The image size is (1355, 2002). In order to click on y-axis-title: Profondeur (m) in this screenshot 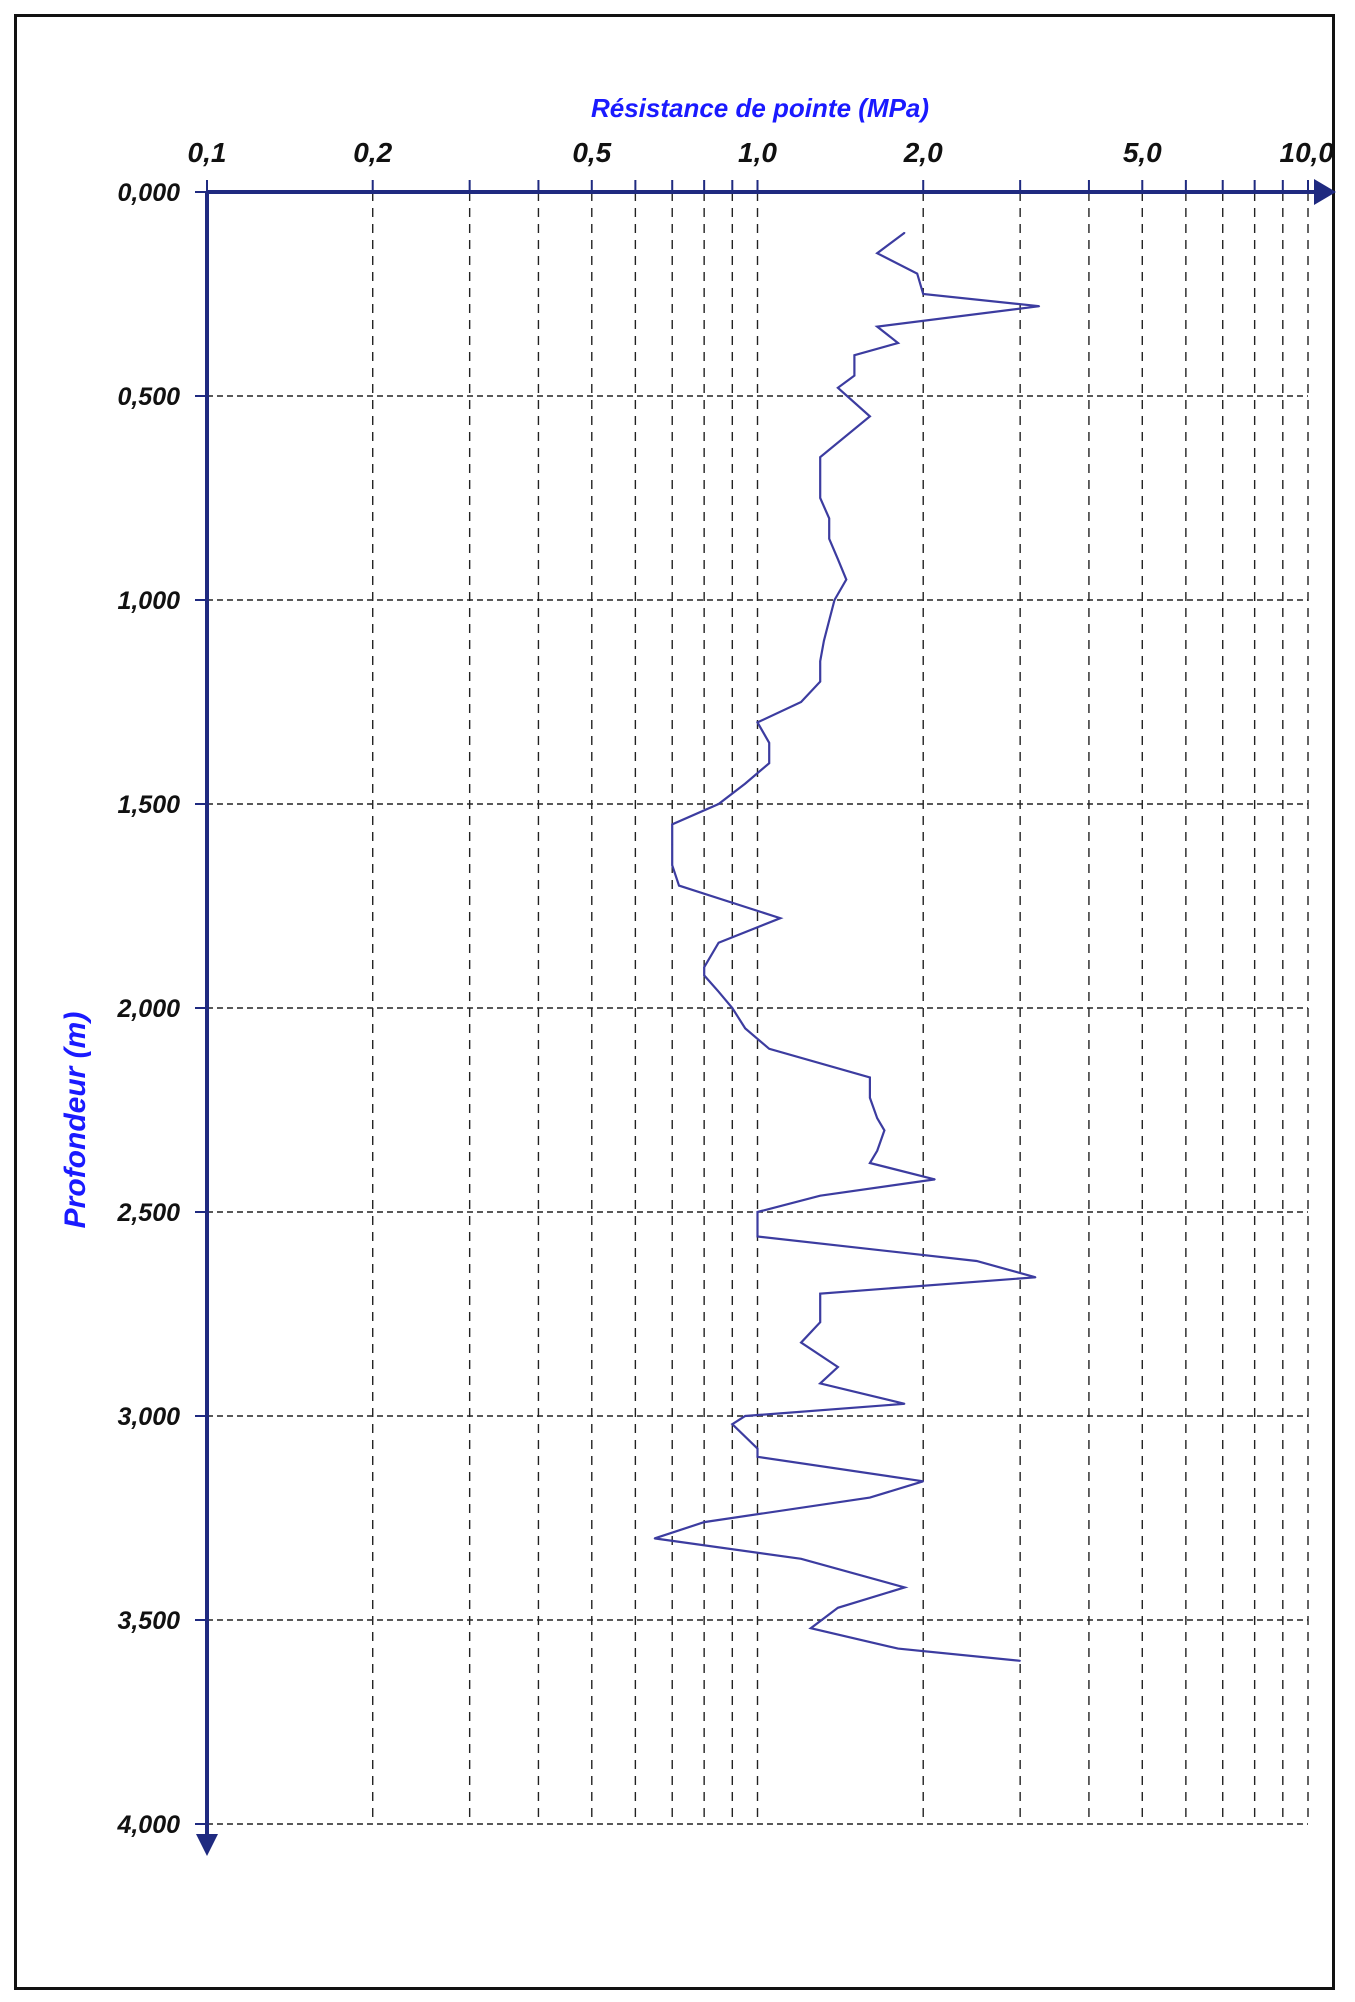, I will do `click(75, 1120)`.